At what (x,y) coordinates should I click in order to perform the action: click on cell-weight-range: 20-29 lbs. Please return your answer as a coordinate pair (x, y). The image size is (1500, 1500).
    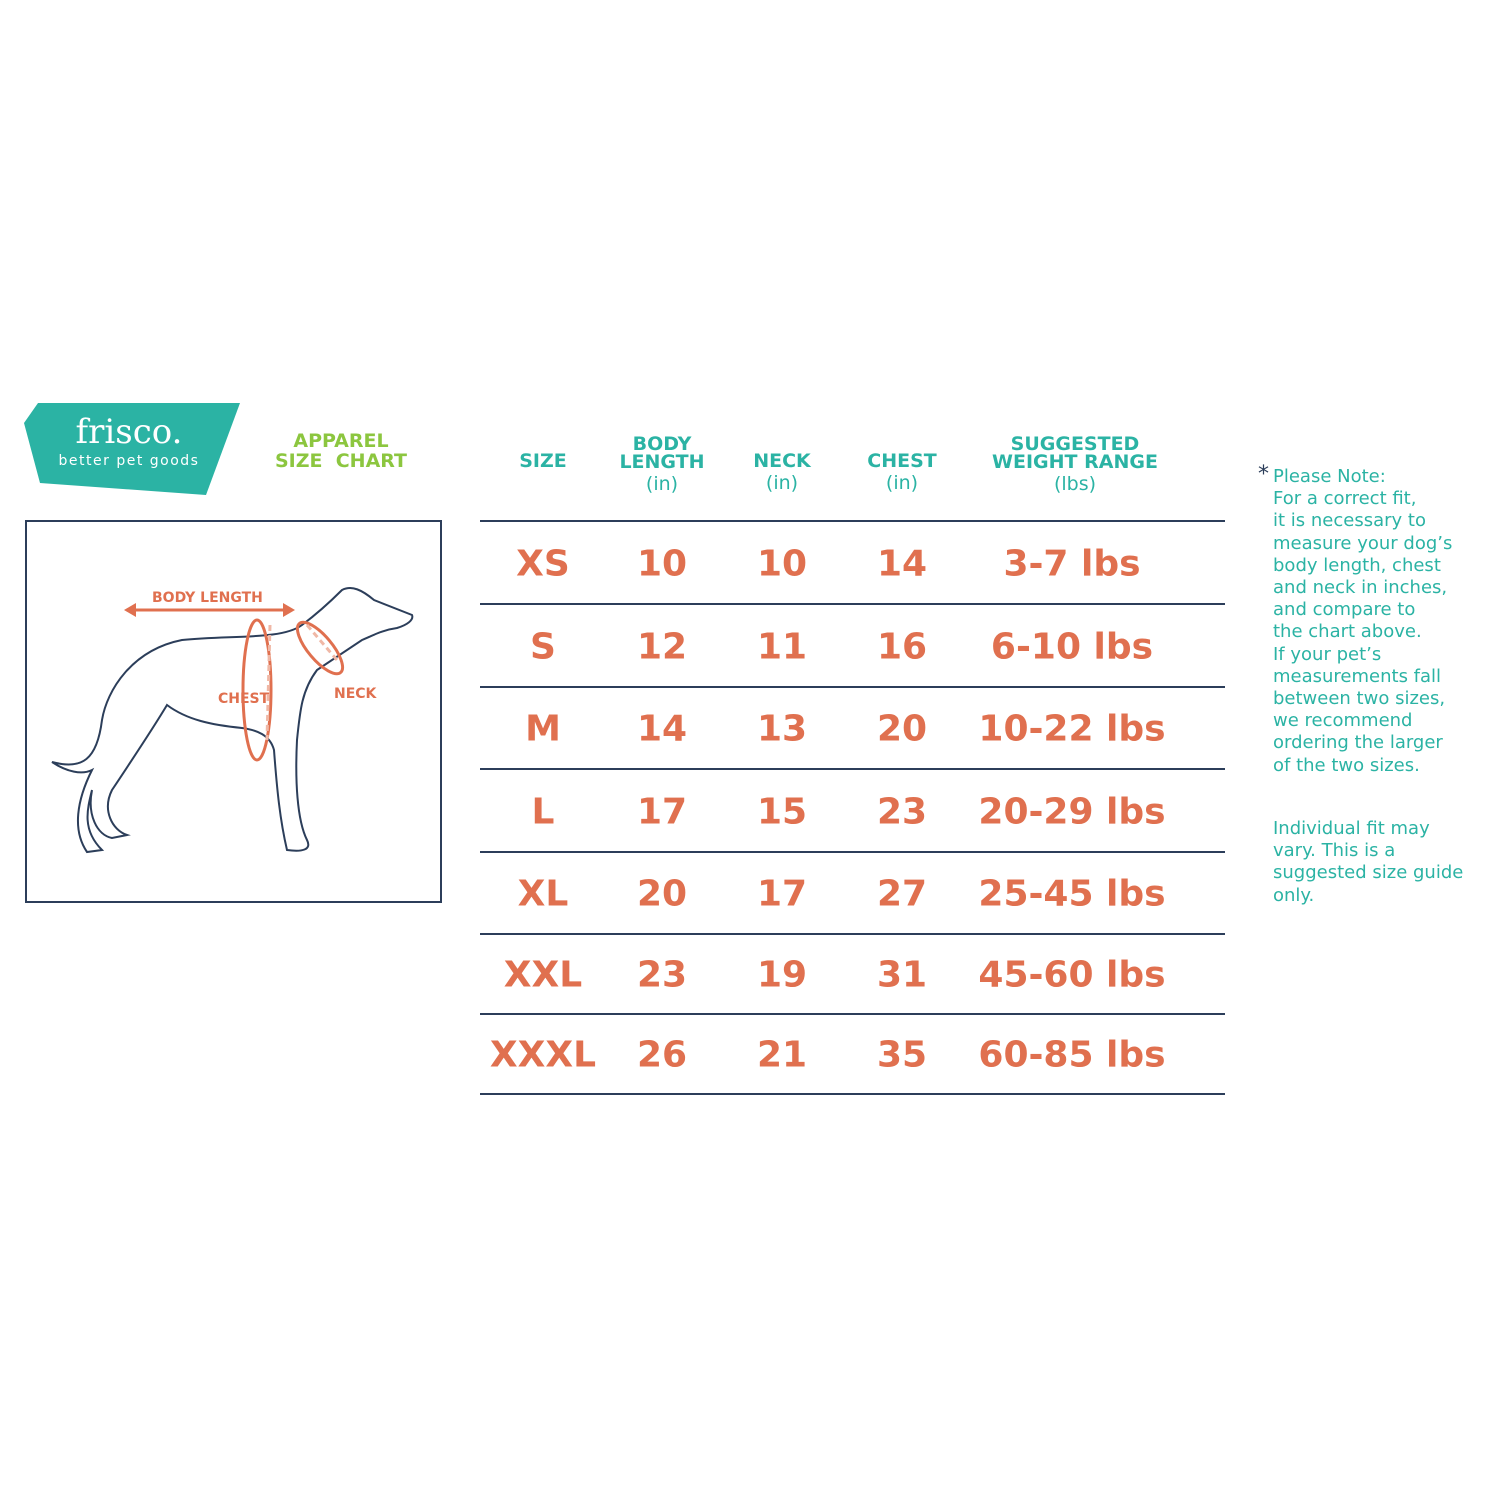
    Looking at the image, I should click on (1072, 811).